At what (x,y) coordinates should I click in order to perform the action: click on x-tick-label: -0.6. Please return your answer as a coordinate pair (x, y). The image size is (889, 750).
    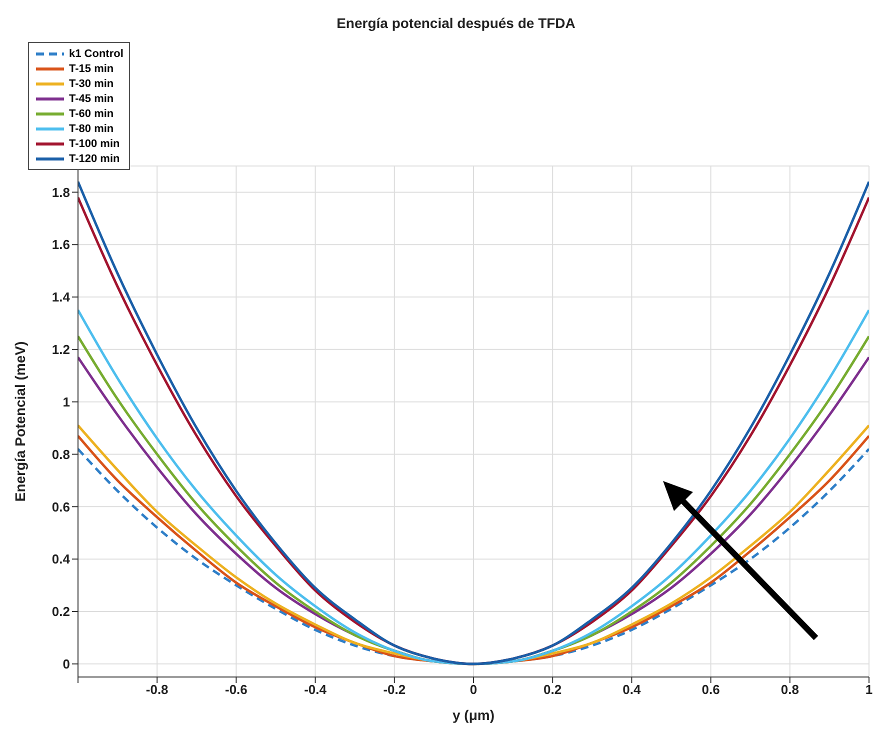
    Looking at the image, I should click on (236, 690).